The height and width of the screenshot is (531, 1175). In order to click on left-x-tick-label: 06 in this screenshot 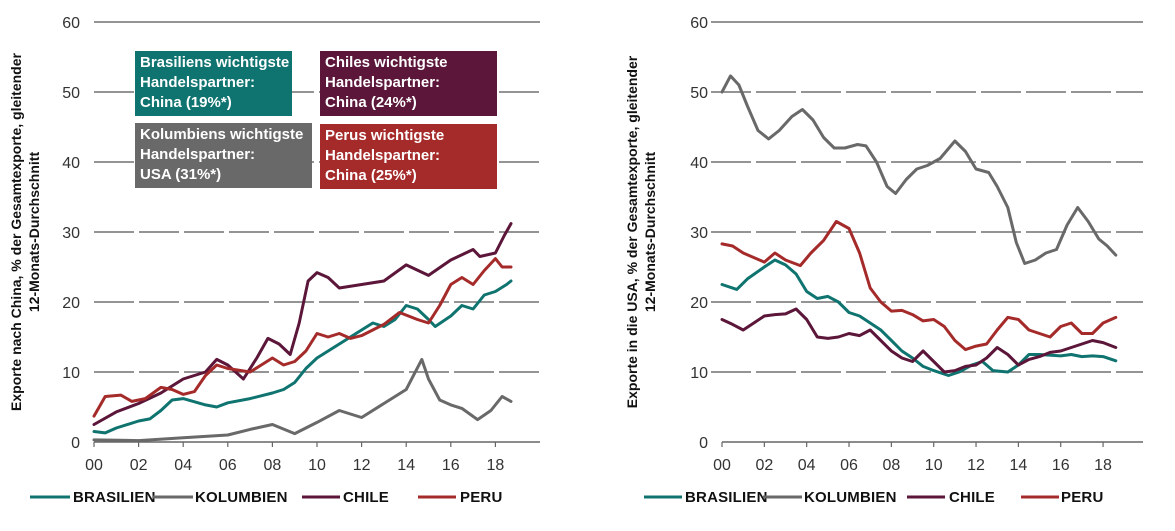, I will do `click(228, 465)`.